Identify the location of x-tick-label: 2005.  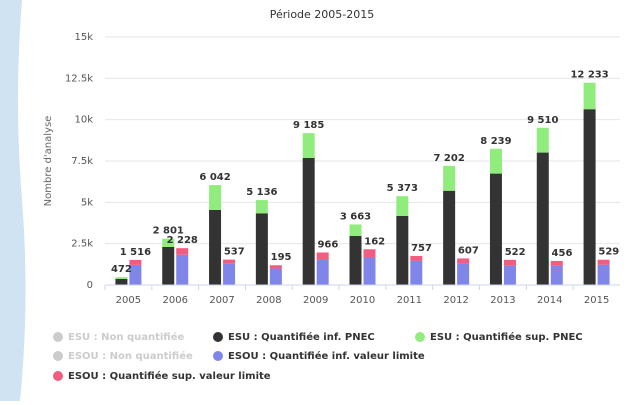
(128, 300).